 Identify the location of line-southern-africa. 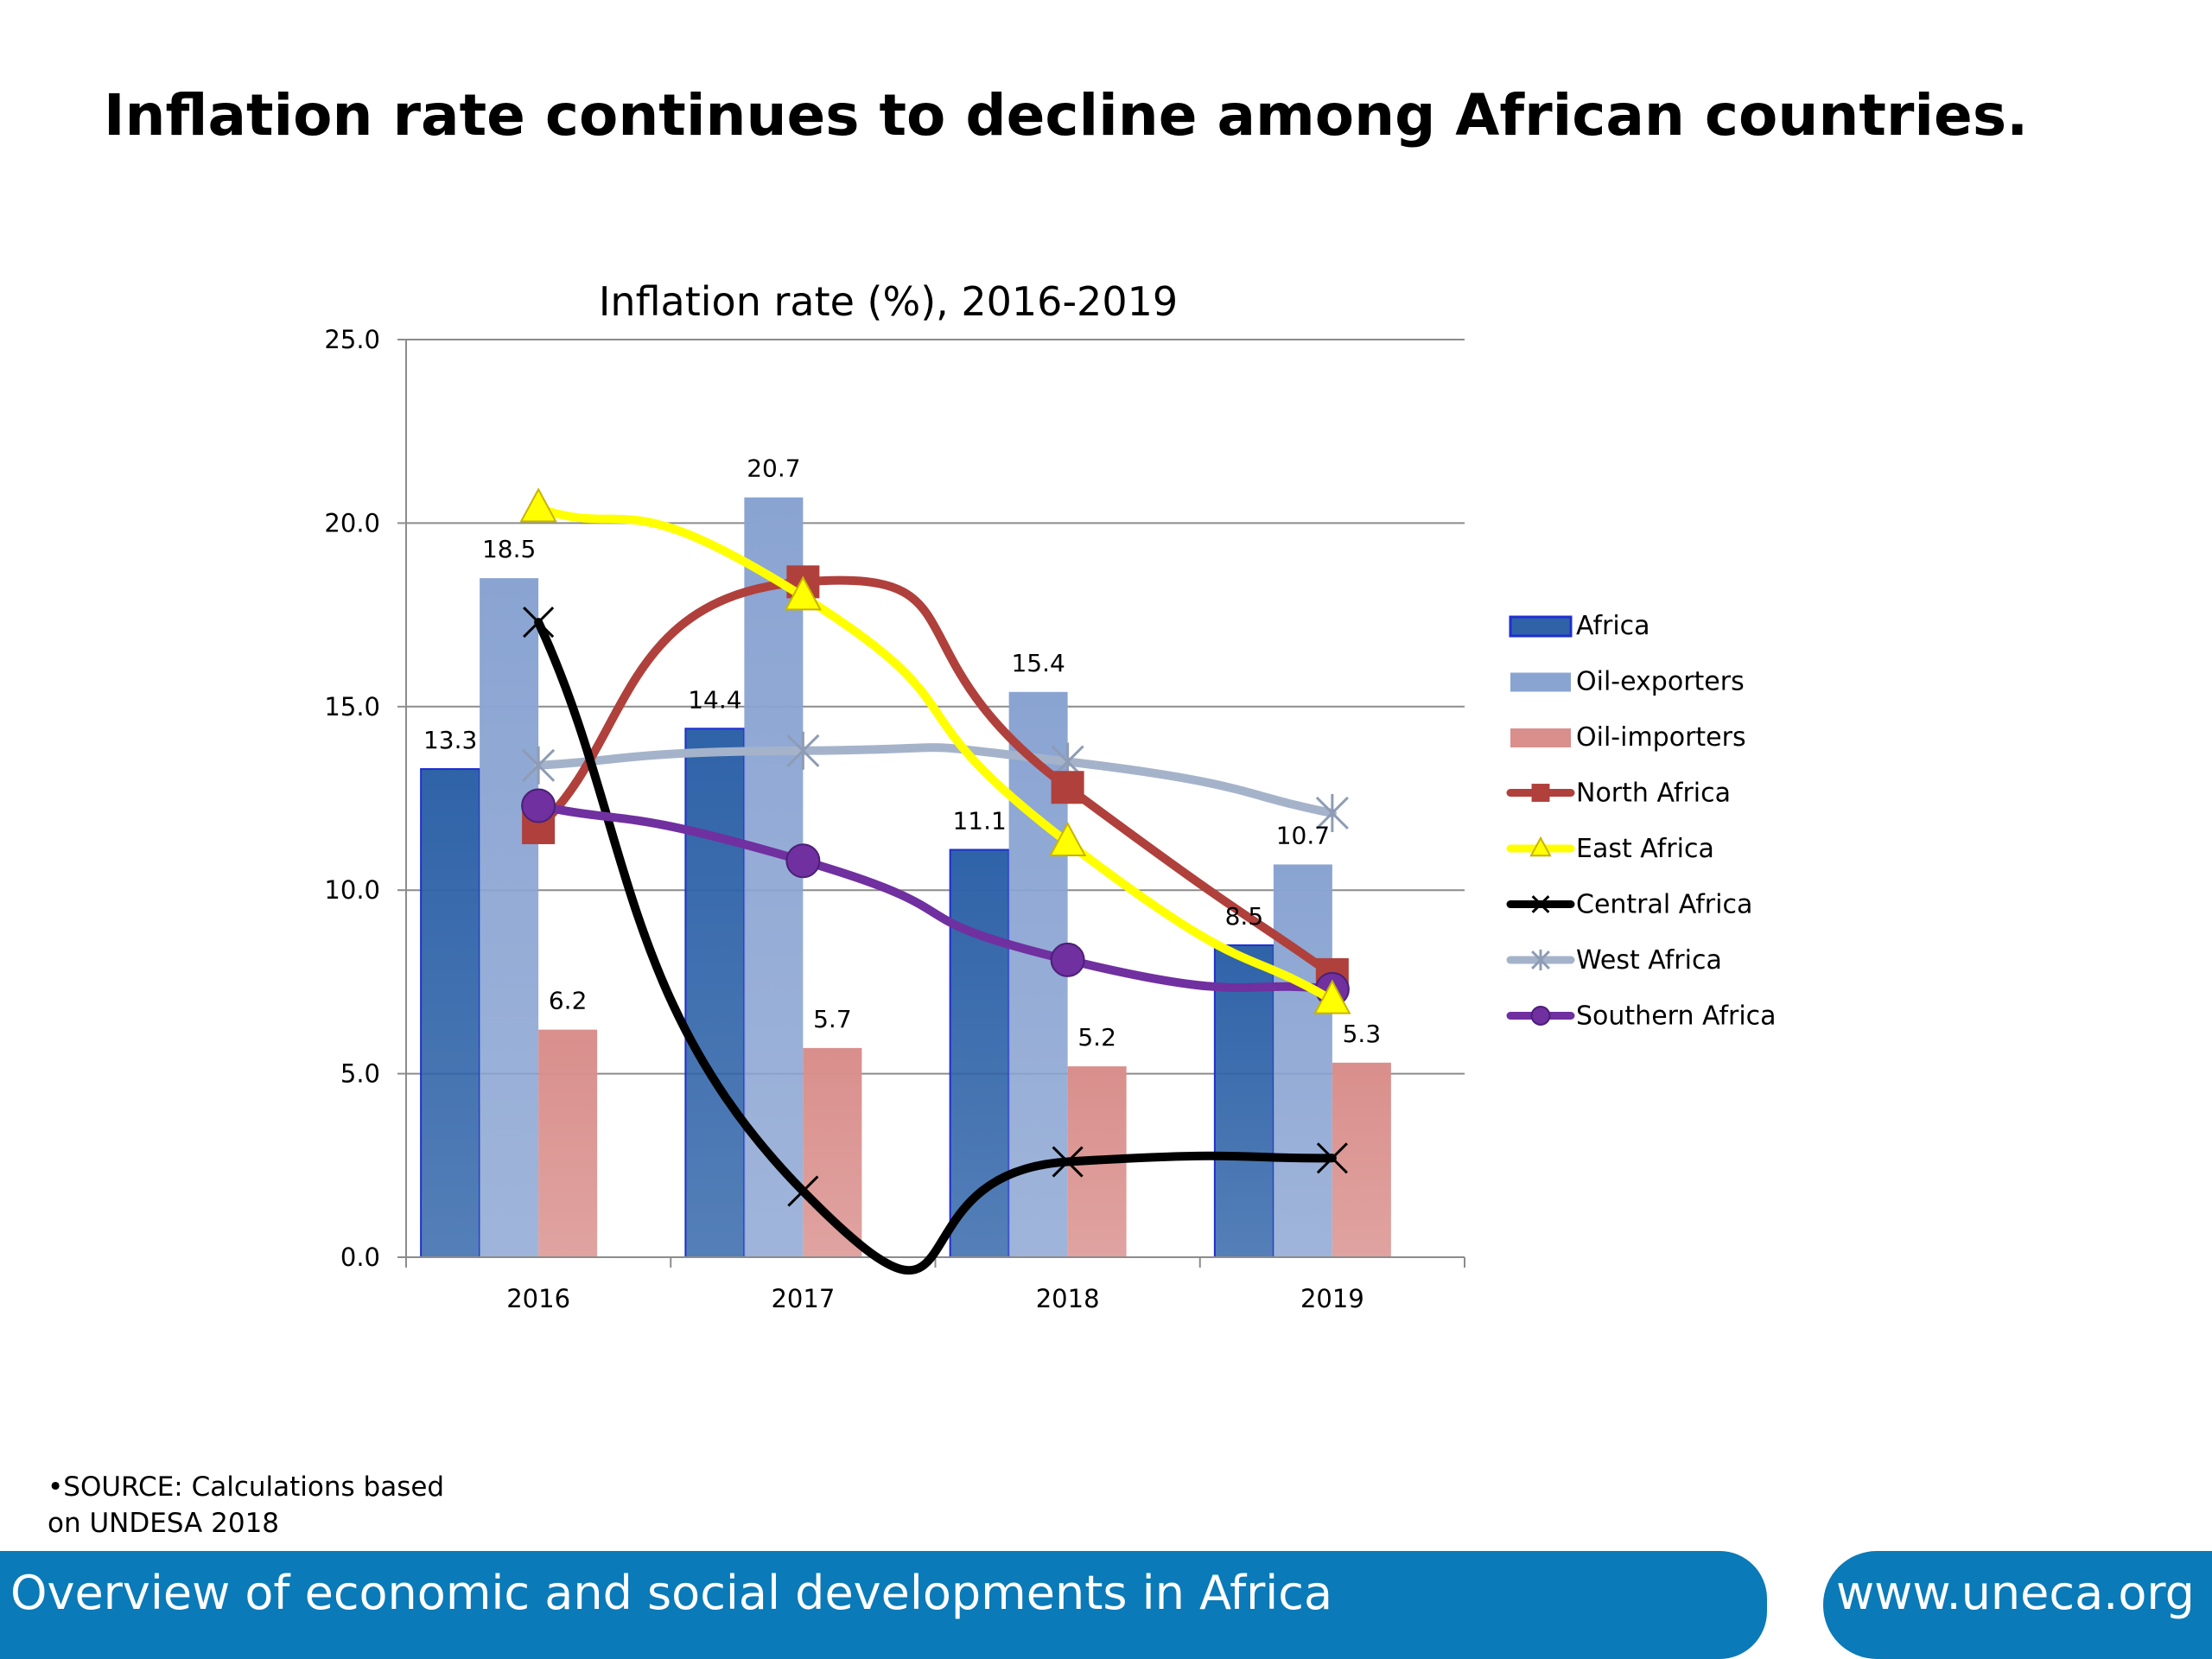
(936, 897).